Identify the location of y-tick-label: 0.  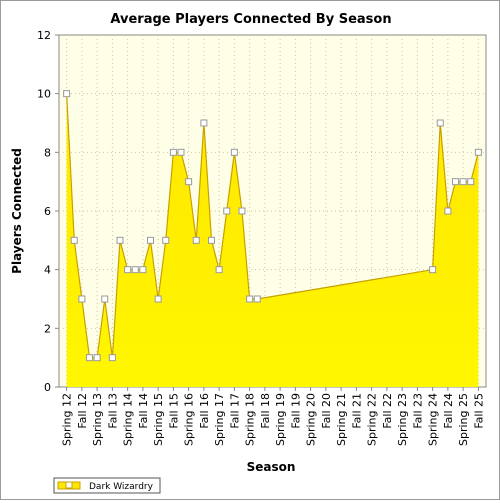
(47, 387).